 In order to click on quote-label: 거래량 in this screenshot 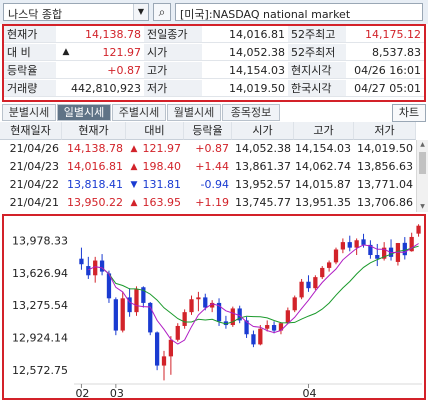, I will do `click(30, 88)`.